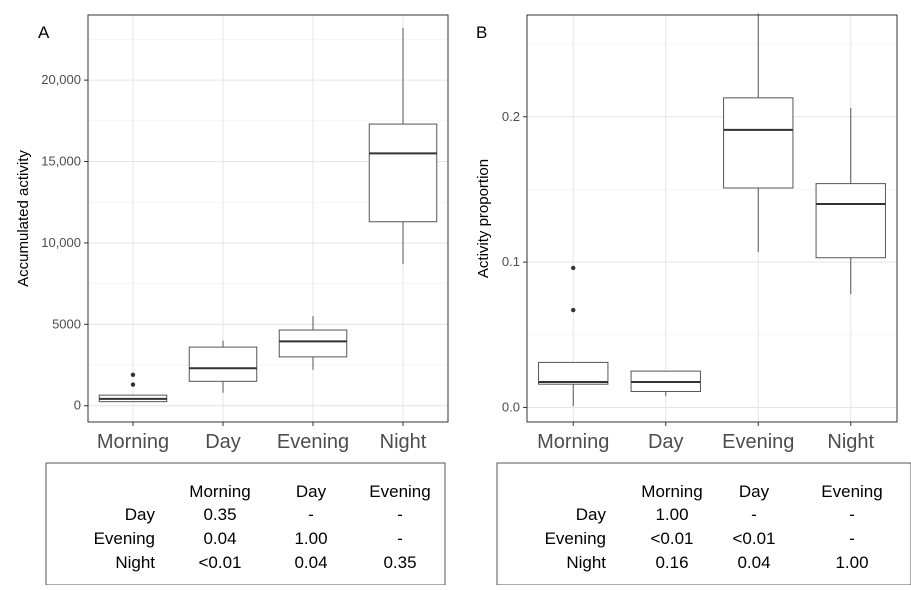  Describe the element at coordinates (77, 405) in the screenshot. I see `y-tick-label: 0` at that location.